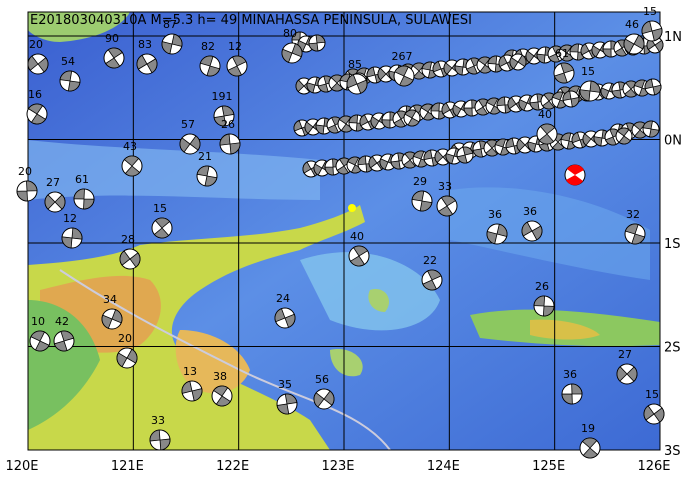  I want to click on lat-label: 0N, so click(673, 141).